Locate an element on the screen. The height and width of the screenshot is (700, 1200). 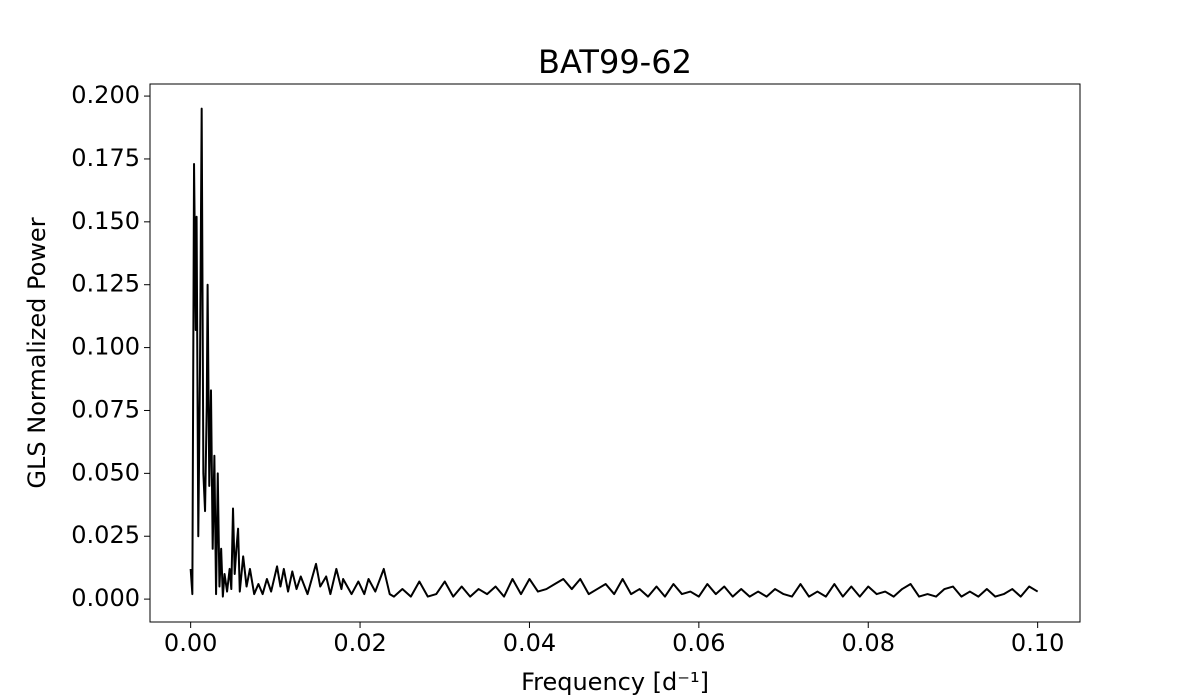
y-tick-label: 0.050 is located at coordinates (105, 472).